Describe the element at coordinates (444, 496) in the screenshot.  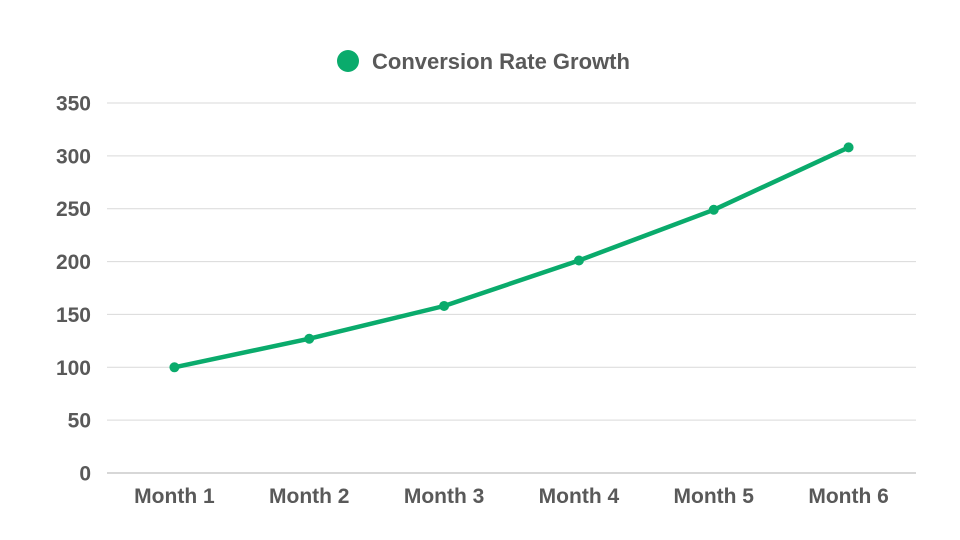
I see `x-tick-label-3: Month 3` at that location.